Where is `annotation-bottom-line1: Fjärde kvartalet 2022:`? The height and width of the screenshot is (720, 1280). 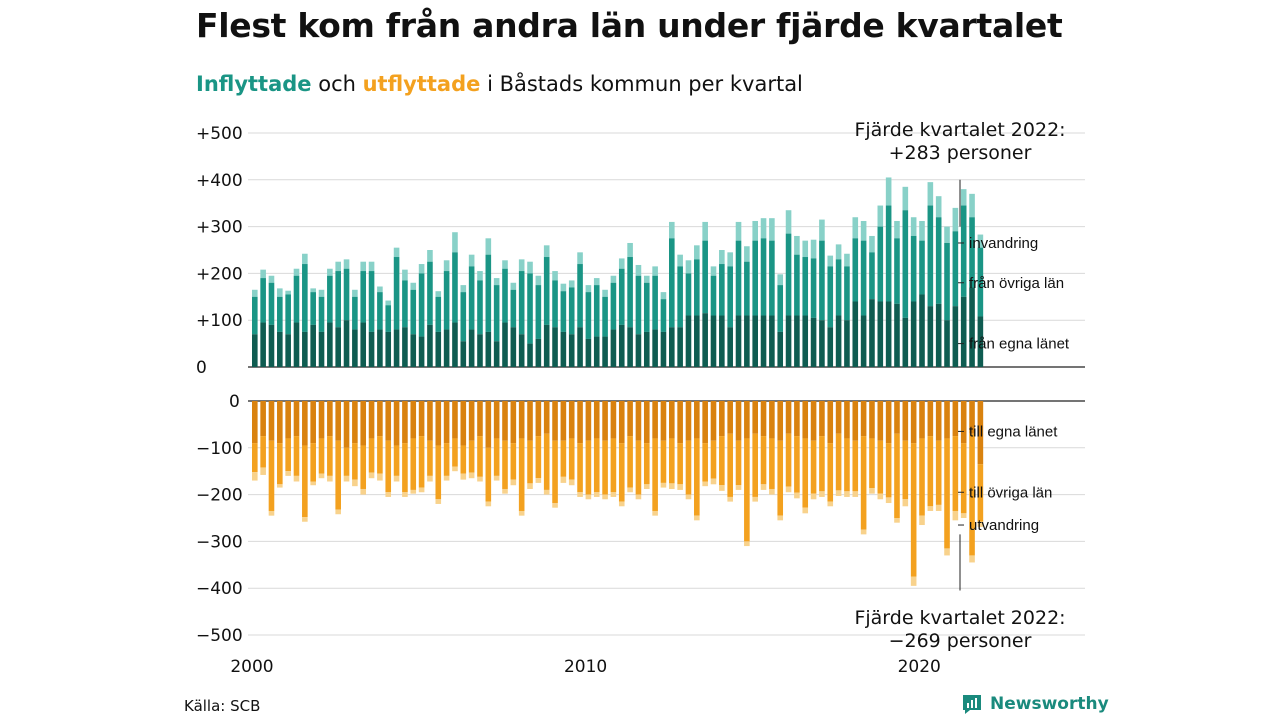 annotation-bottom-line1: Fjärde kvartalet 2022: is located at coordinates (959, 618).